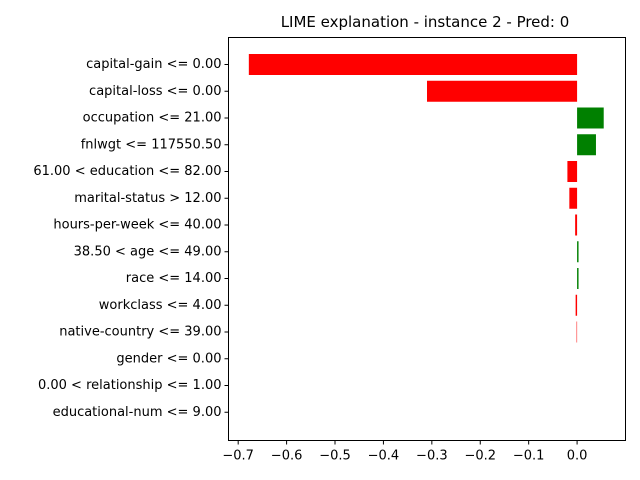  What do you see at coordinates (335, 456) in the screenshot?
I see `x-tick-label-2: −0.5` at bounding box center [335, 456].